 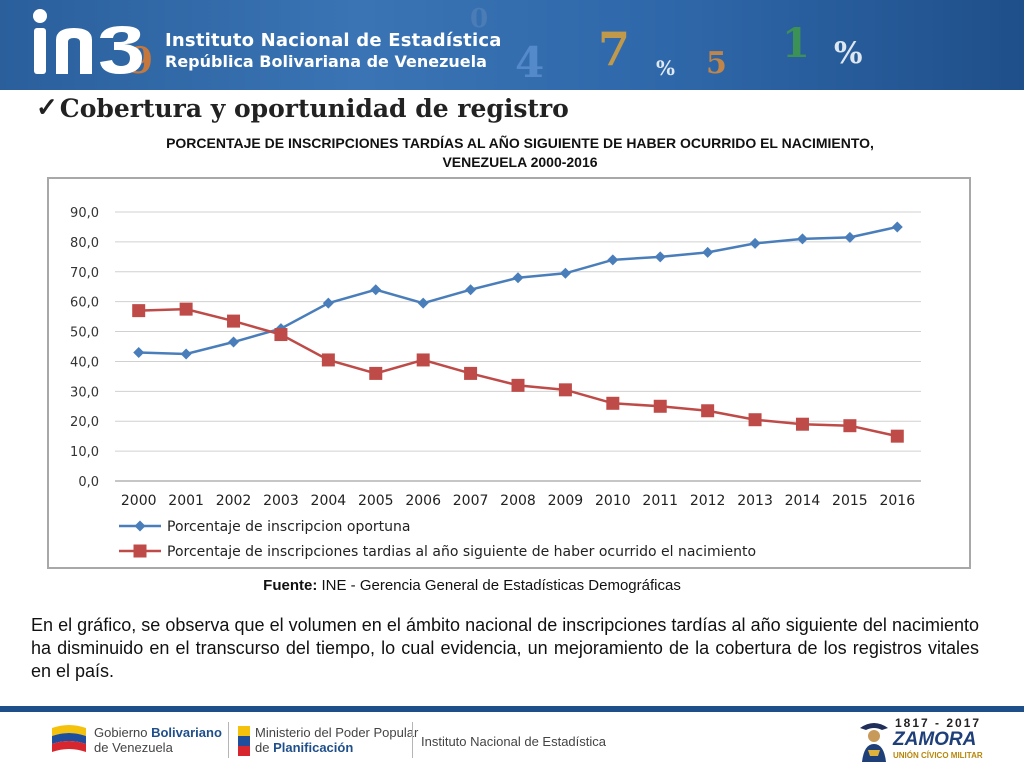 What do you see at coordinates (614, 49) in the screenshot?
I see `decorative-digit-7: 7` at bounding box center [614, 49].